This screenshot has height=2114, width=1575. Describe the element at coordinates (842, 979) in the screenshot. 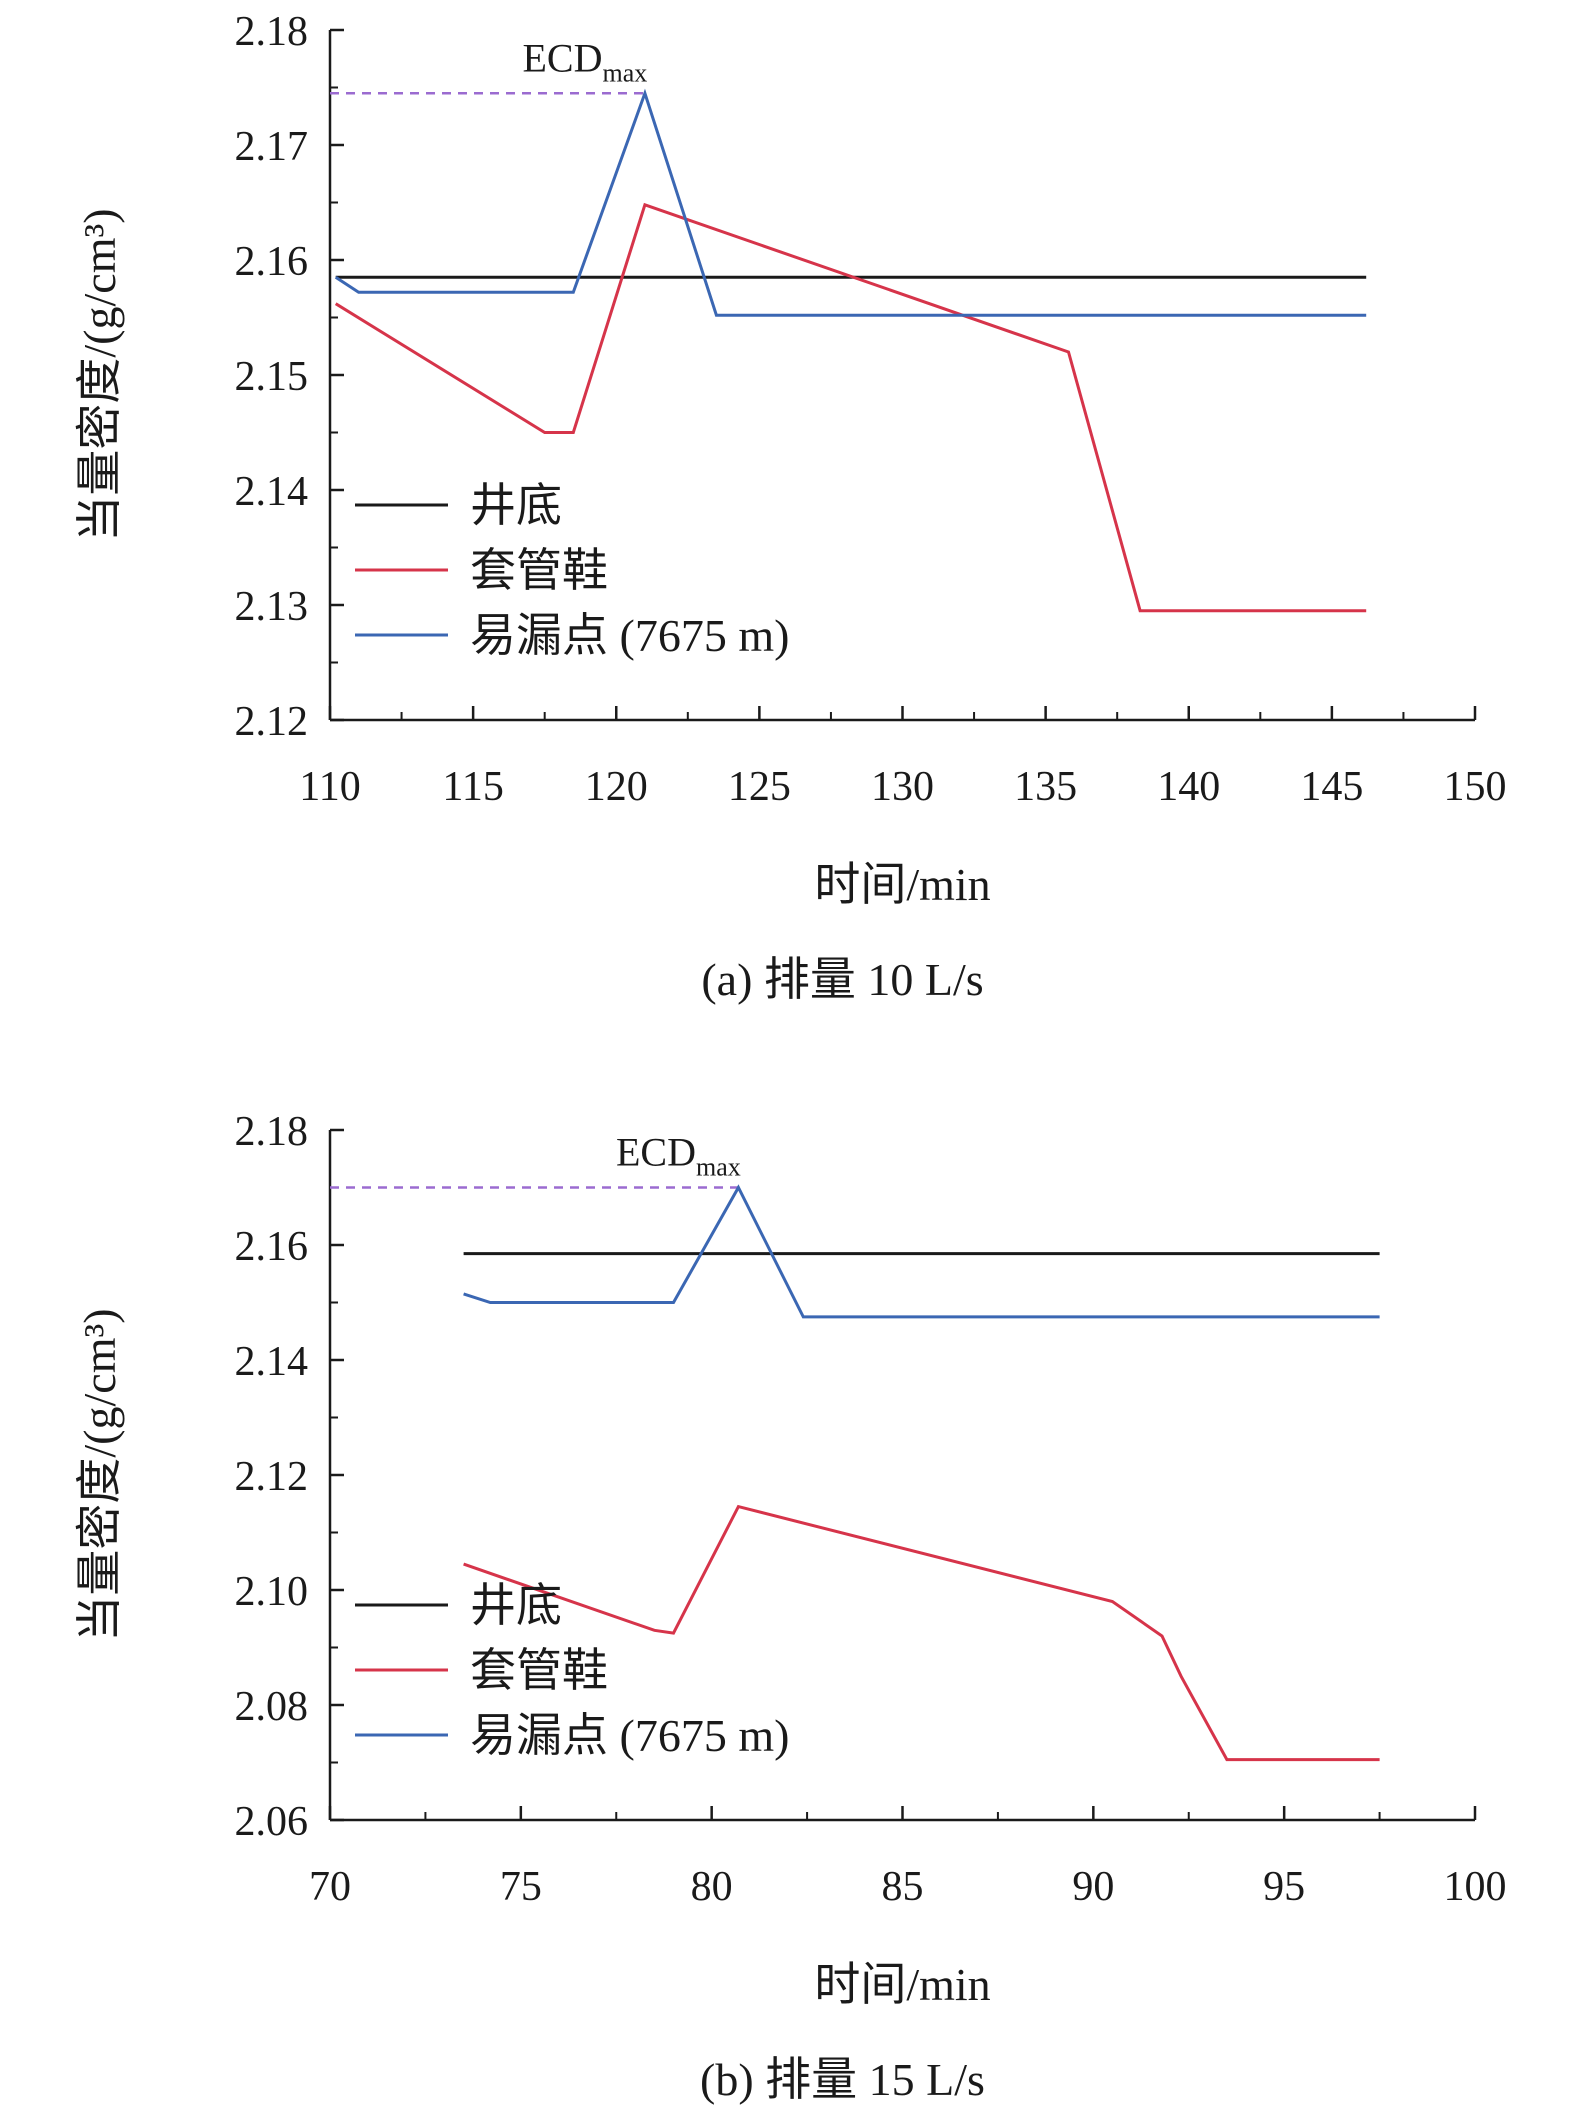

I see `figure-caption: (a) 排量 10 L/s` at that location.